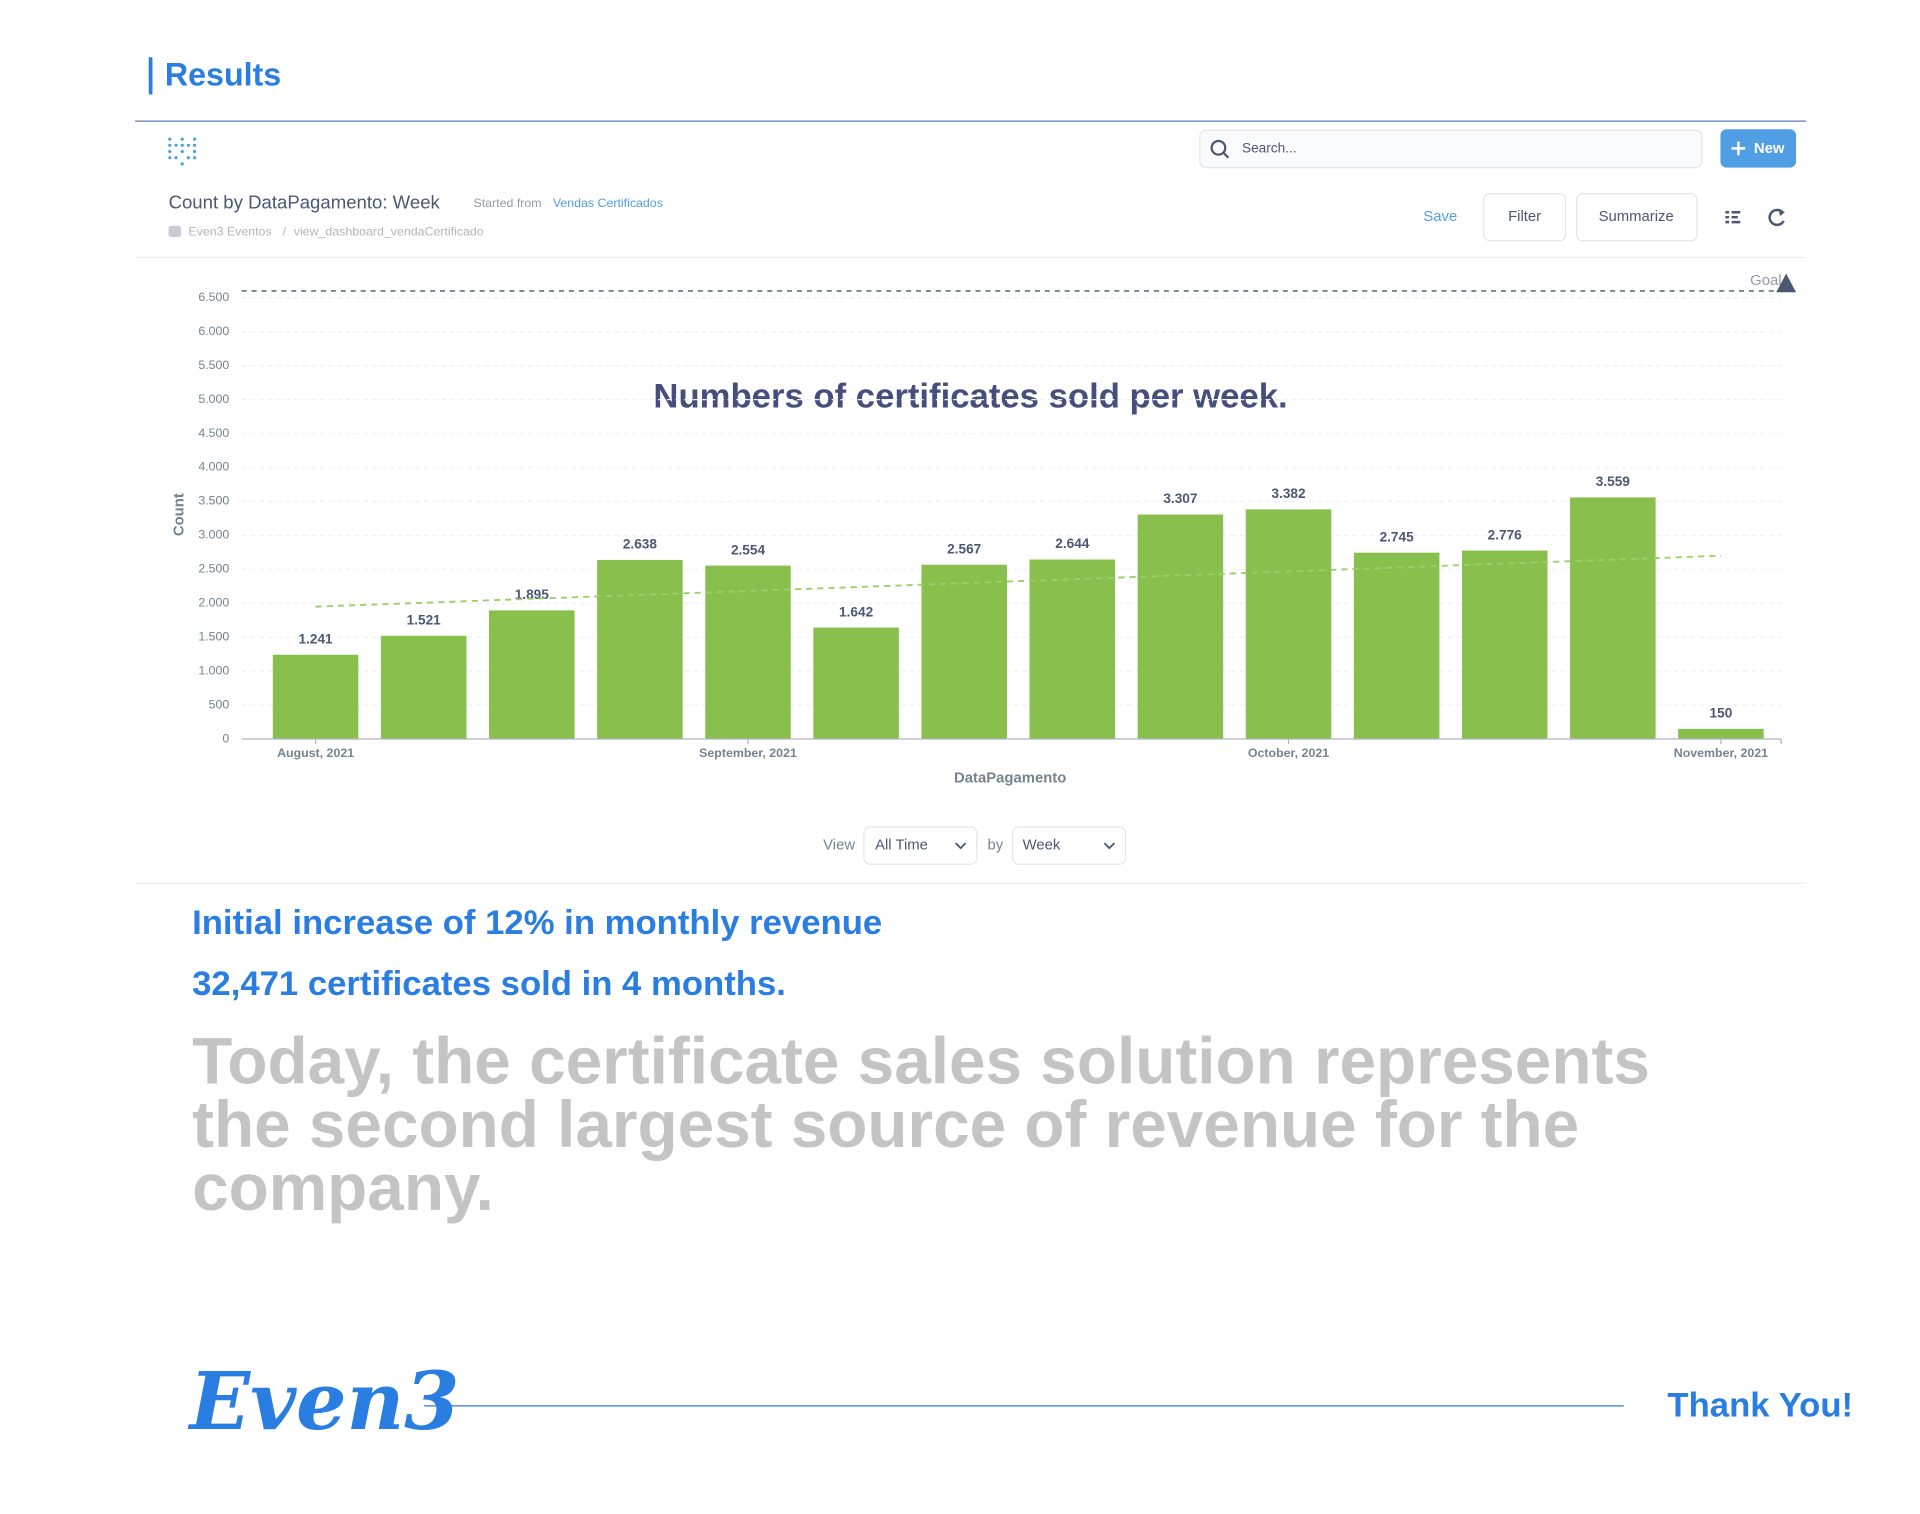 This screenshot has height=1514, width=1920. I want to click on new-button-label: New, so click(1769, 149).